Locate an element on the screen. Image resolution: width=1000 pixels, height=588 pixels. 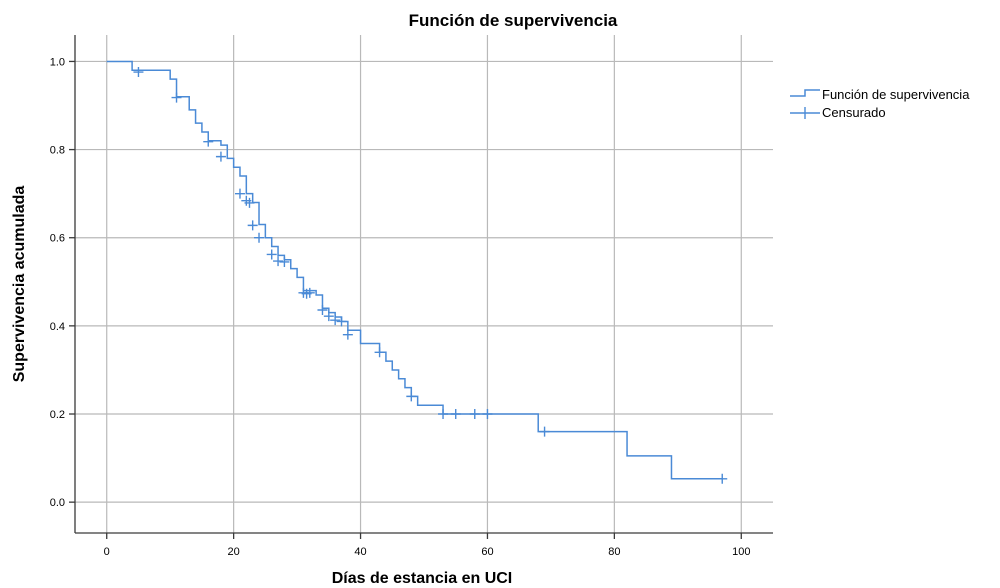
y-tick-label-0.0: 0.0 is located at coordinates (57, 503).